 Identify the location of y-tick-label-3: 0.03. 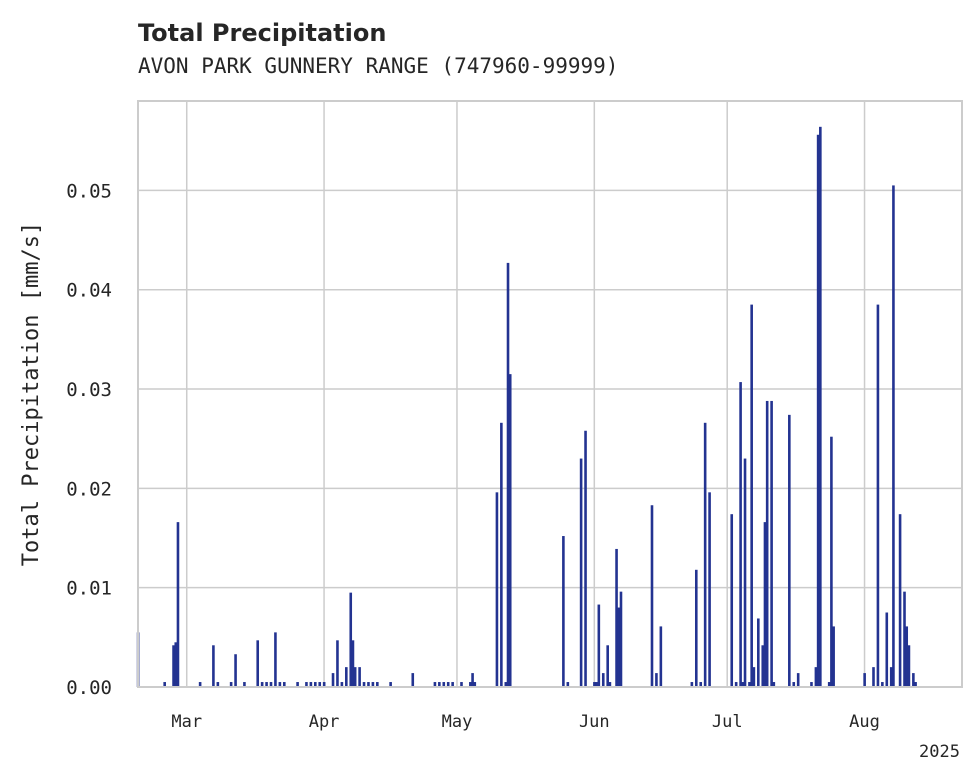
(89, 390).